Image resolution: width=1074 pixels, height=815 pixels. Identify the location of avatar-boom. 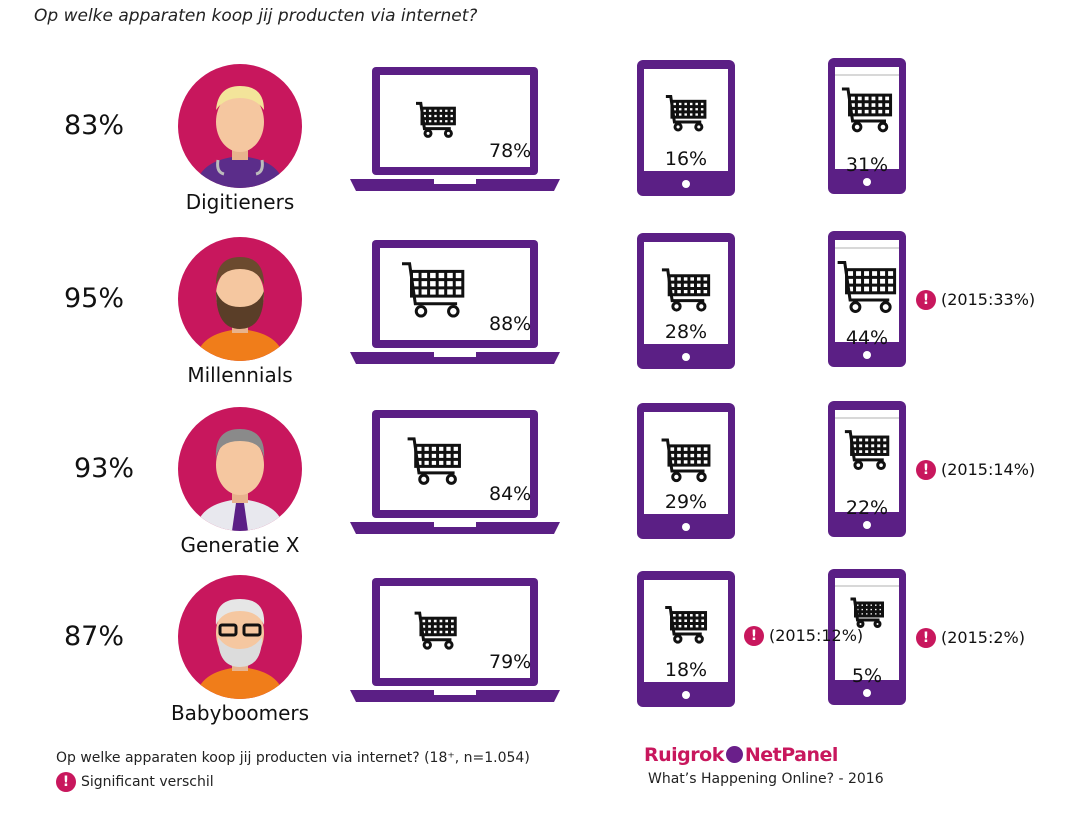
(240, 637).